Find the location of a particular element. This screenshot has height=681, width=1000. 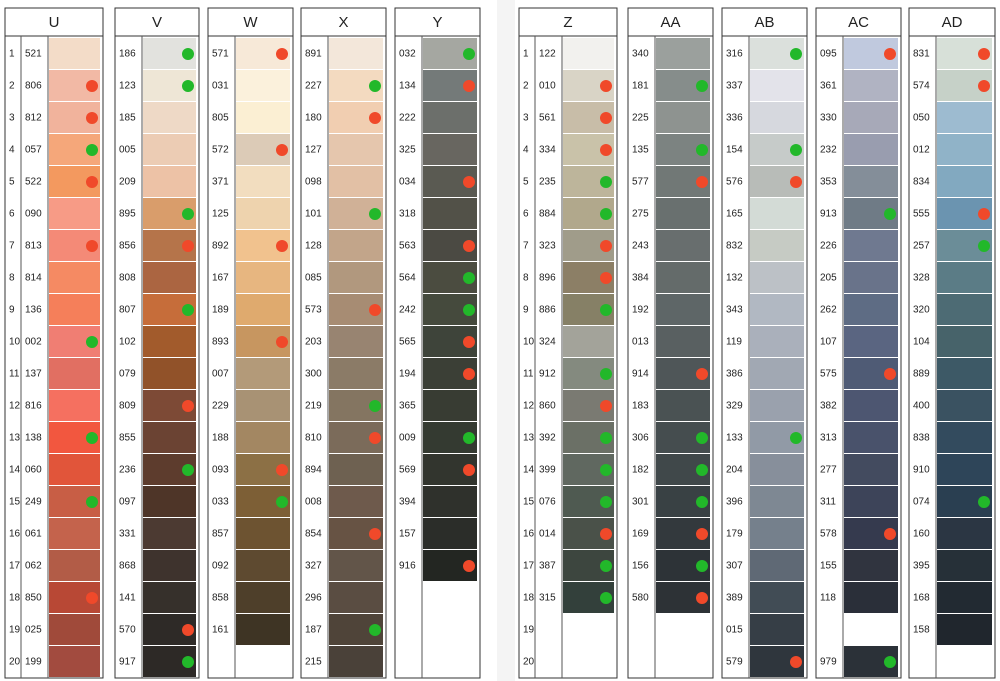

thread-code: 340 is located at coordinates (640, 54).